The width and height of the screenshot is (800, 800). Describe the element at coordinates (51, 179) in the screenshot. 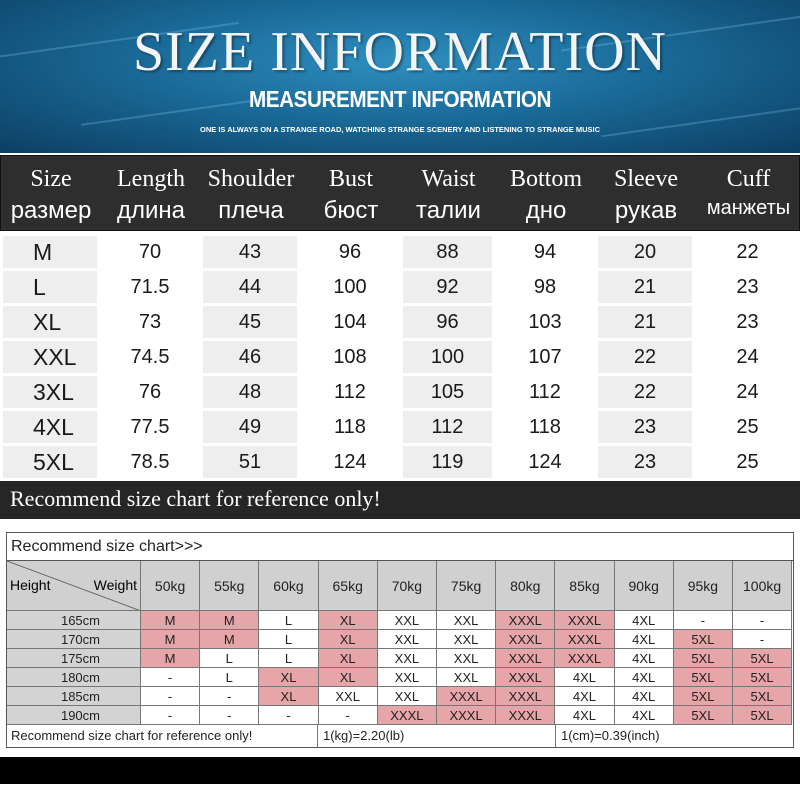

I see `column-header-en: Size` at that location.